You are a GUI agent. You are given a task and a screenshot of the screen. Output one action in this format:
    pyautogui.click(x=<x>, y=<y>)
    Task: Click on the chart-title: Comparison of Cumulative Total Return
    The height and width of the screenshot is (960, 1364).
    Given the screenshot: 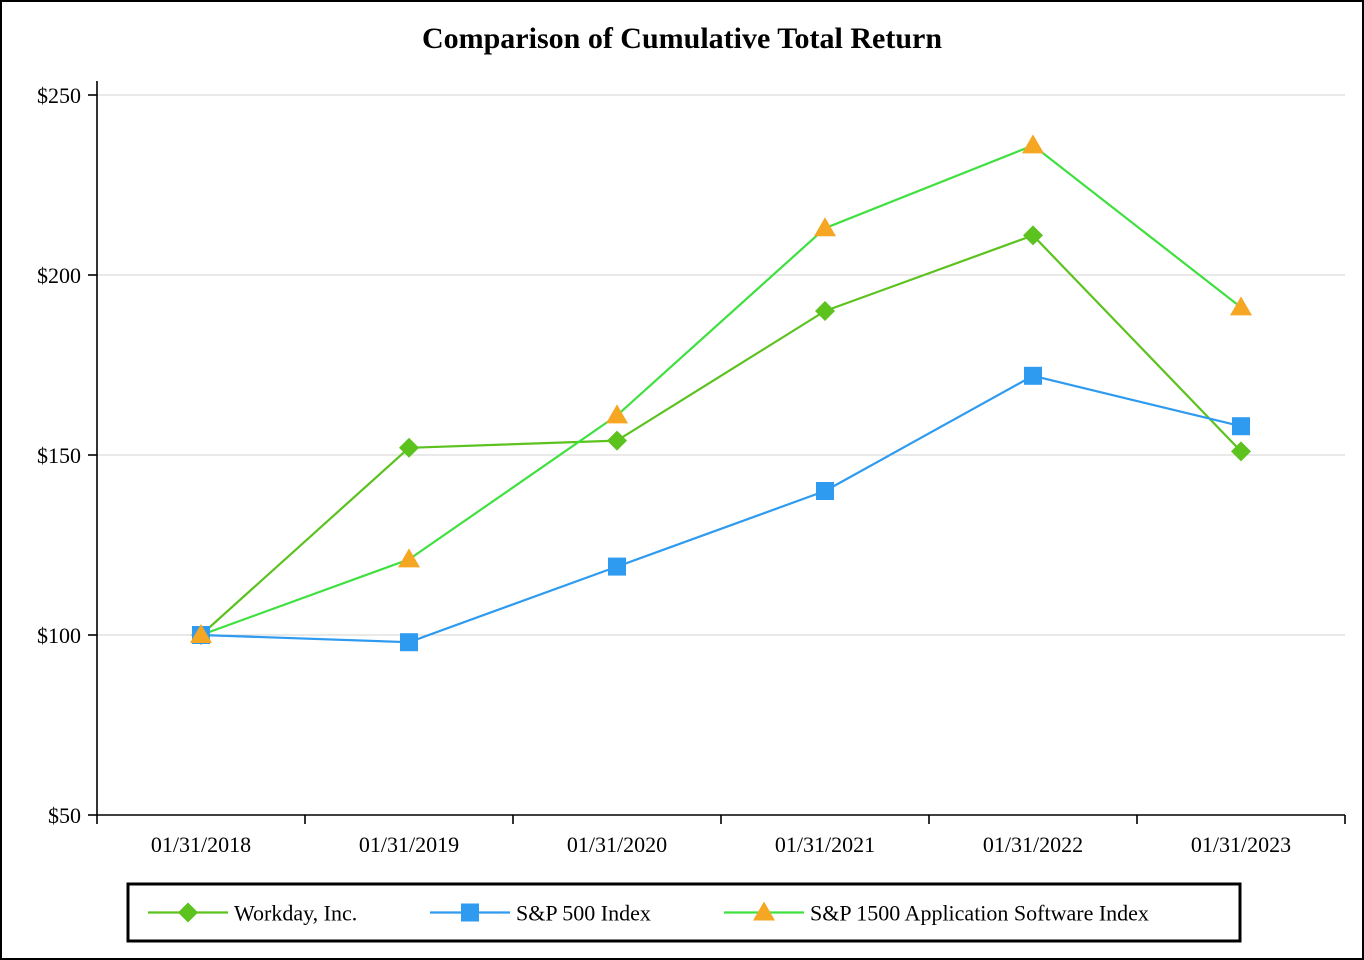 What is the action you would take?
    pyautogui.click(x=682, y=38)
    